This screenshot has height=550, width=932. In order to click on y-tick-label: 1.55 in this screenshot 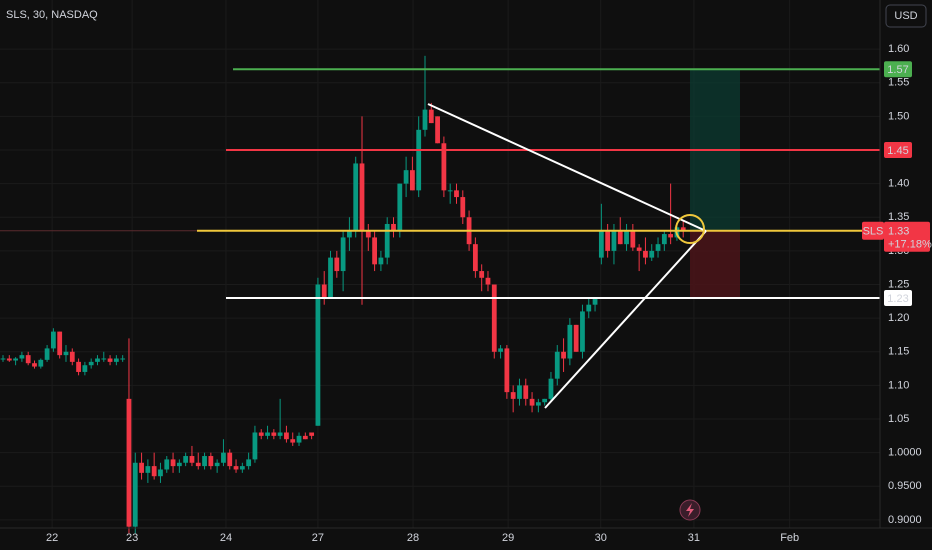, I will do `click(898, 83)`.